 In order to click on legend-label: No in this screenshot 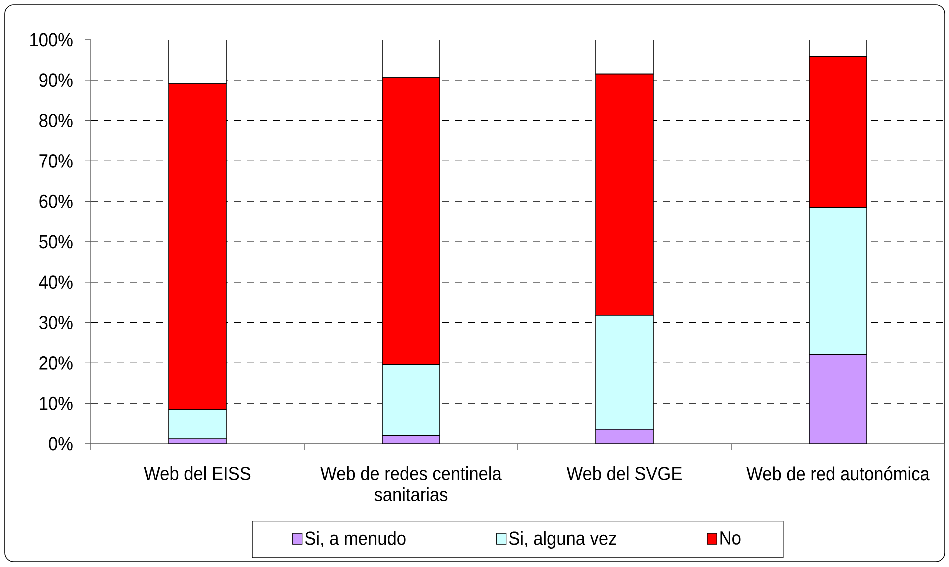, I will do `click(730, 538)`.